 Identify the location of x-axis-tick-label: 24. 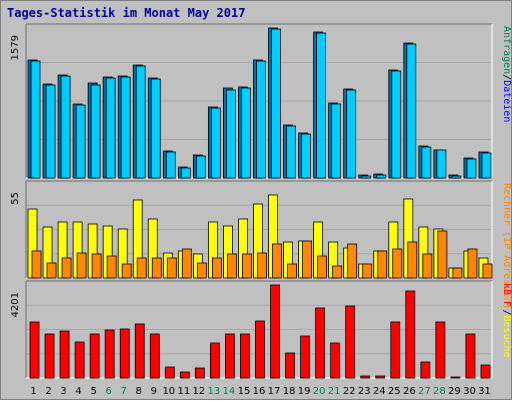
(379, 391).